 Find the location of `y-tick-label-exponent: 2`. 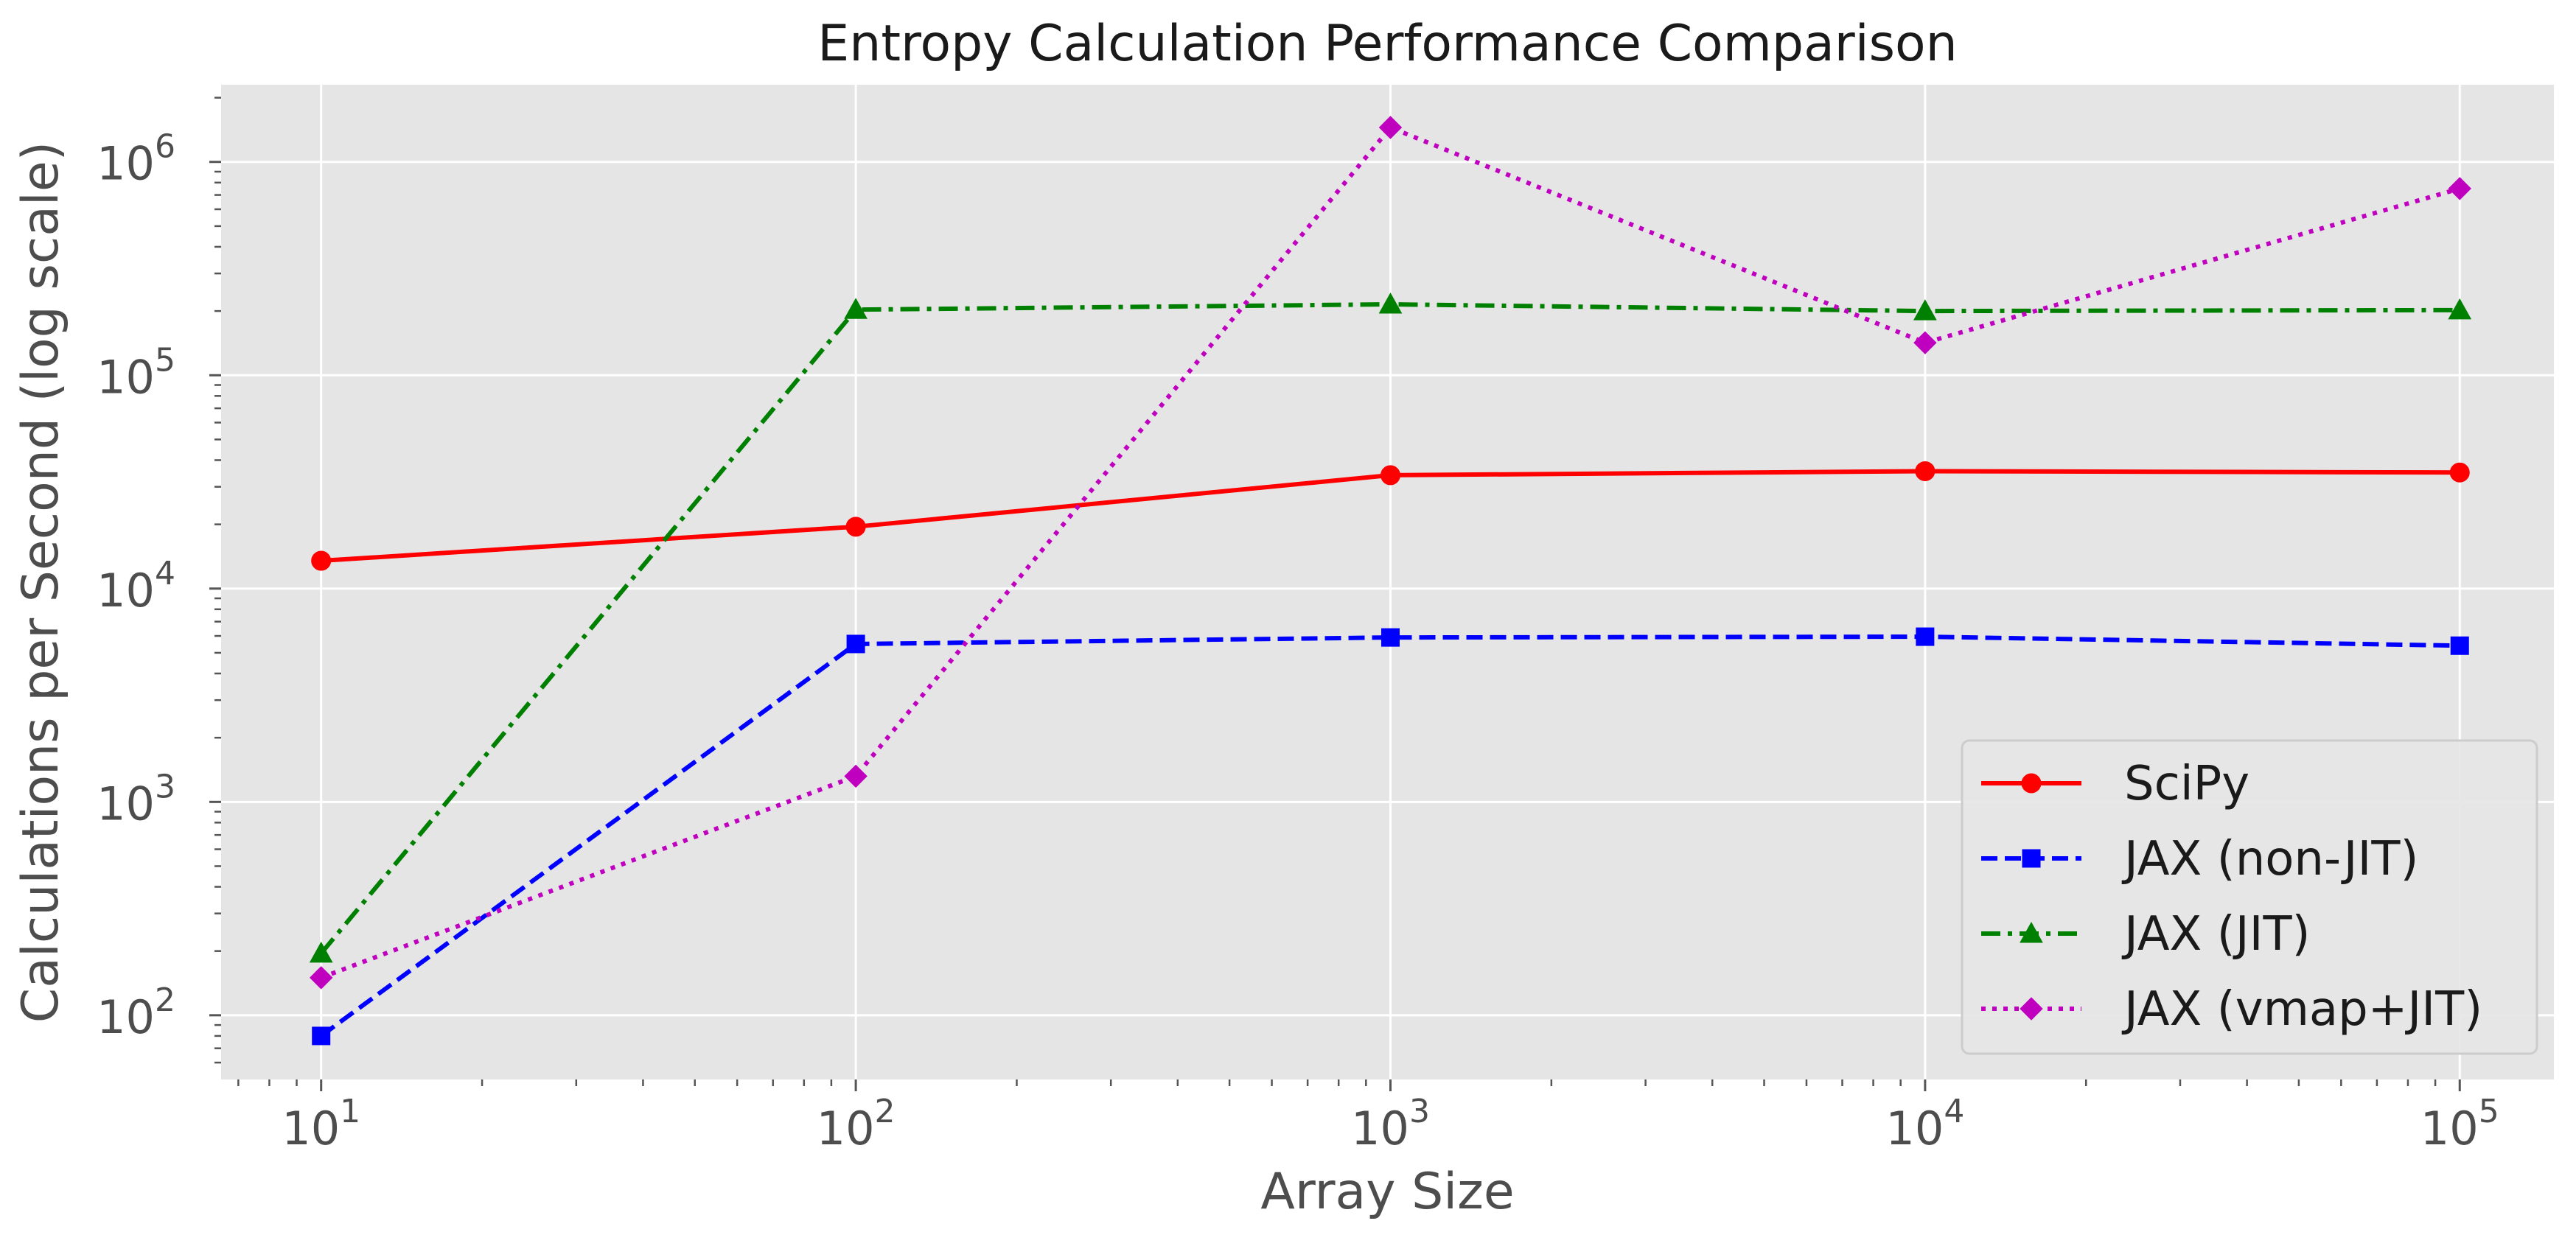

y-tick-label-exponent: 2 is located at coordinates (165, 1000).